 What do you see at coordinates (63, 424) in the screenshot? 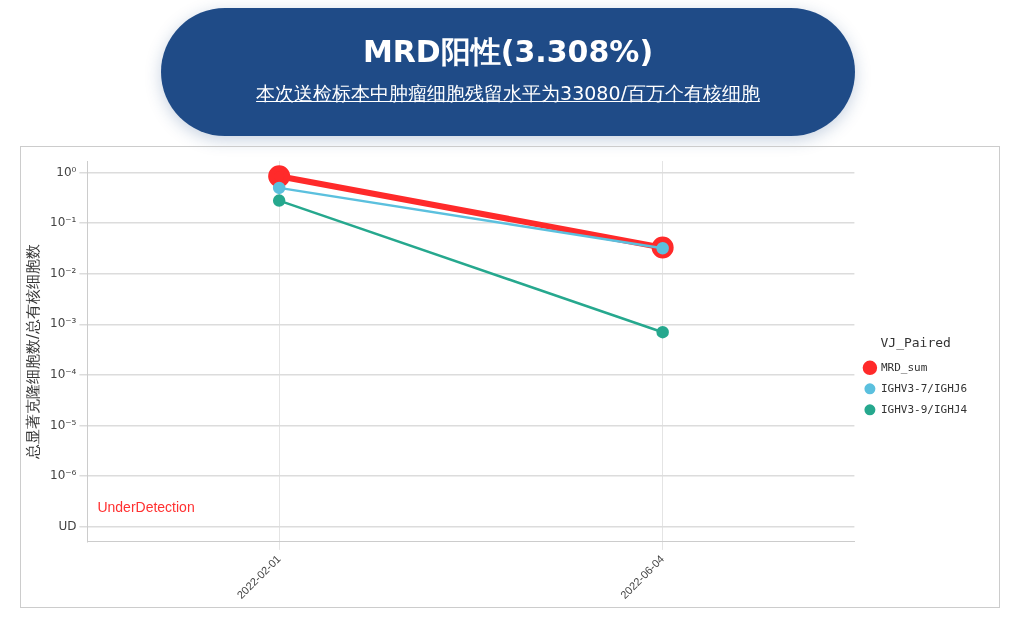
I see `y-tick-label: 10⁻⁵` at bounding box center [63, 424].